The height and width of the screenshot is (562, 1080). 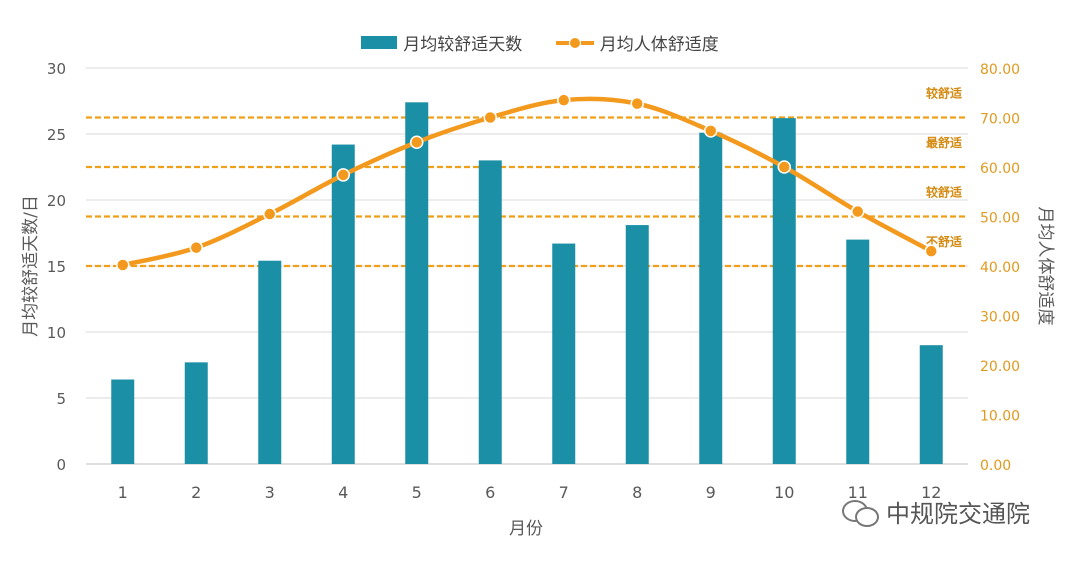 What do you see at coordinates (540, 42) in the screenshot?
I see `legend: 月均较舒适天数 月均人体舒适度` at bounding box center [540, 42].